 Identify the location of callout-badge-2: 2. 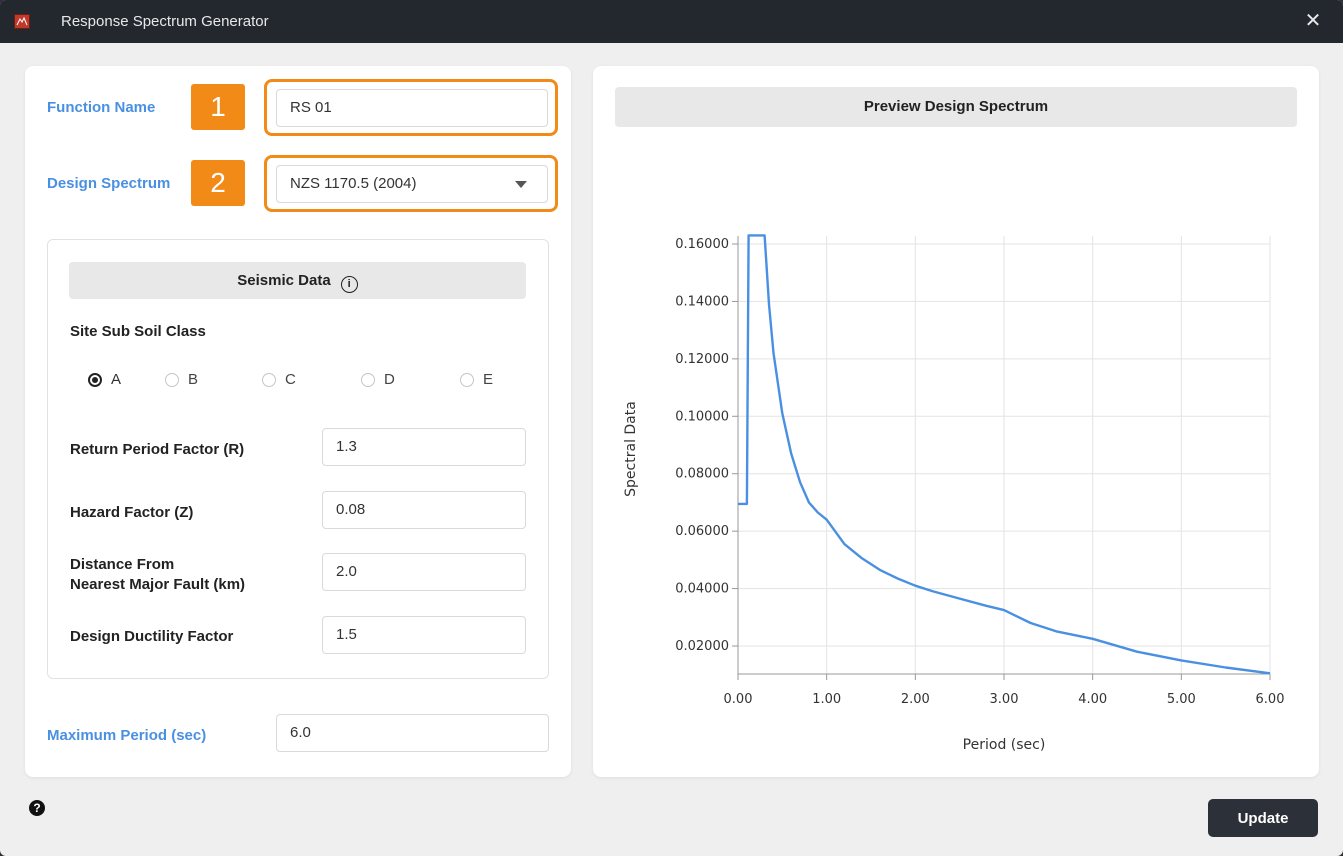
(218, 183).